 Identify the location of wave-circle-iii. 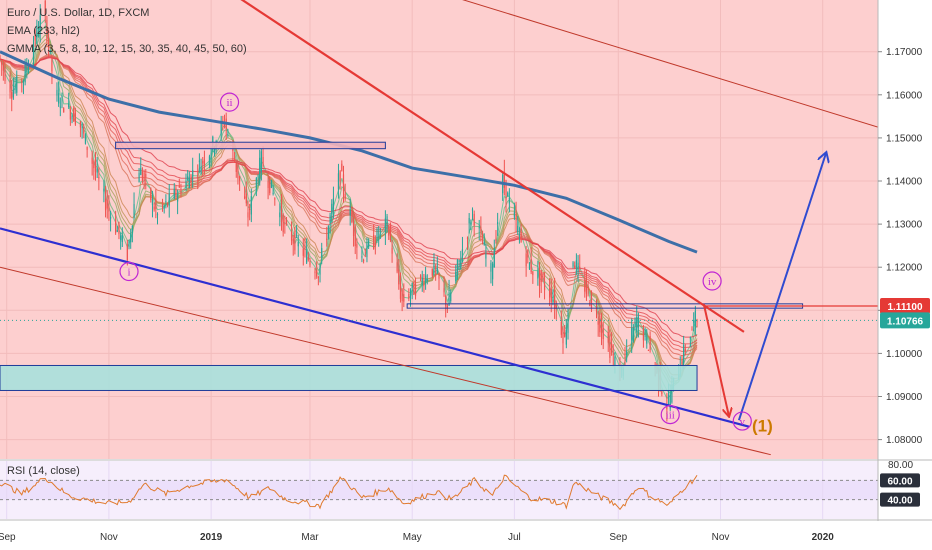
(670, 415).